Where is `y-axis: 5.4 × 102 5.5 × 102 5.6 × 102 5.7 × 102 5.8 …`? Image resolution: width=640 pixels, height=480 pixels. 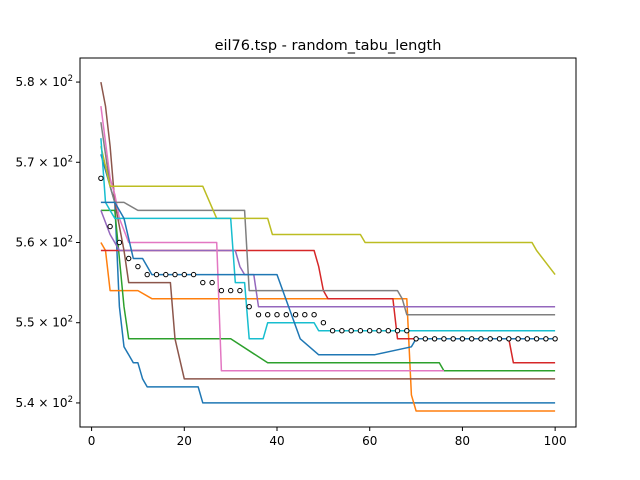 y-axis: 5.4 × 102 5.5 × 102 5.6 × 102 5.7 × 102 5.8 … is located at coordinates (48, 242).